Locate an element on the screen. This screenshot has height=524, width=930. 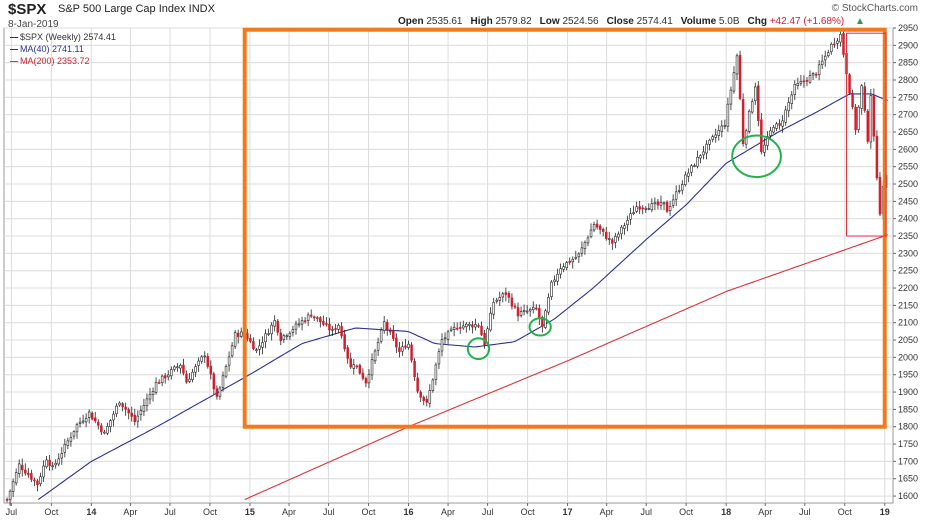
x-tick-label: Jul is located at coordinates (646, 512).